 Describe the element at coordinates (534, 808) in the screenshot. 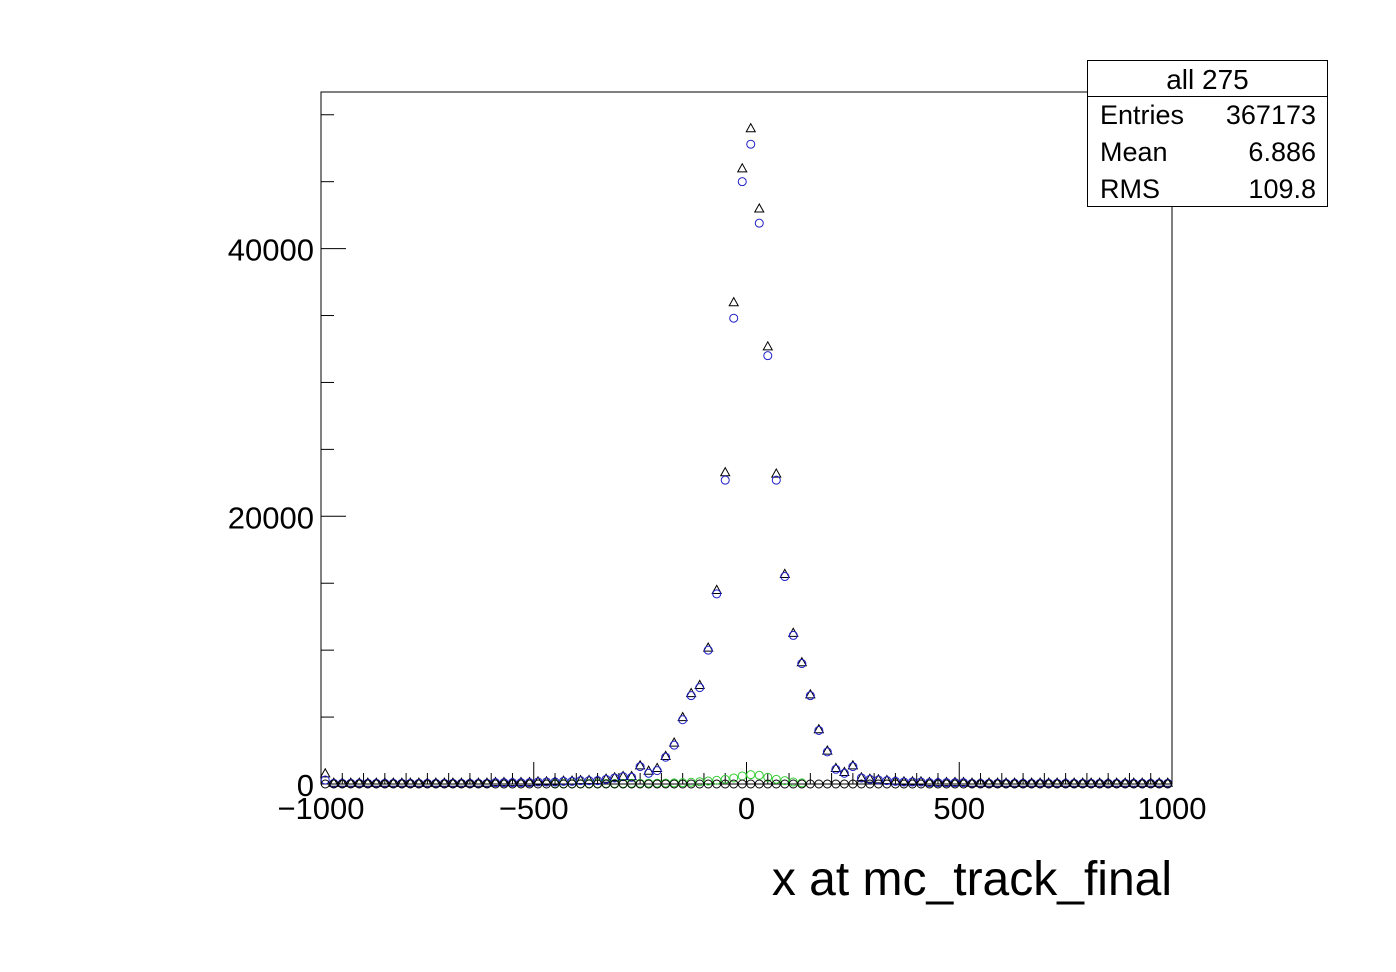

I see `x-tick-label: −500` at that location.